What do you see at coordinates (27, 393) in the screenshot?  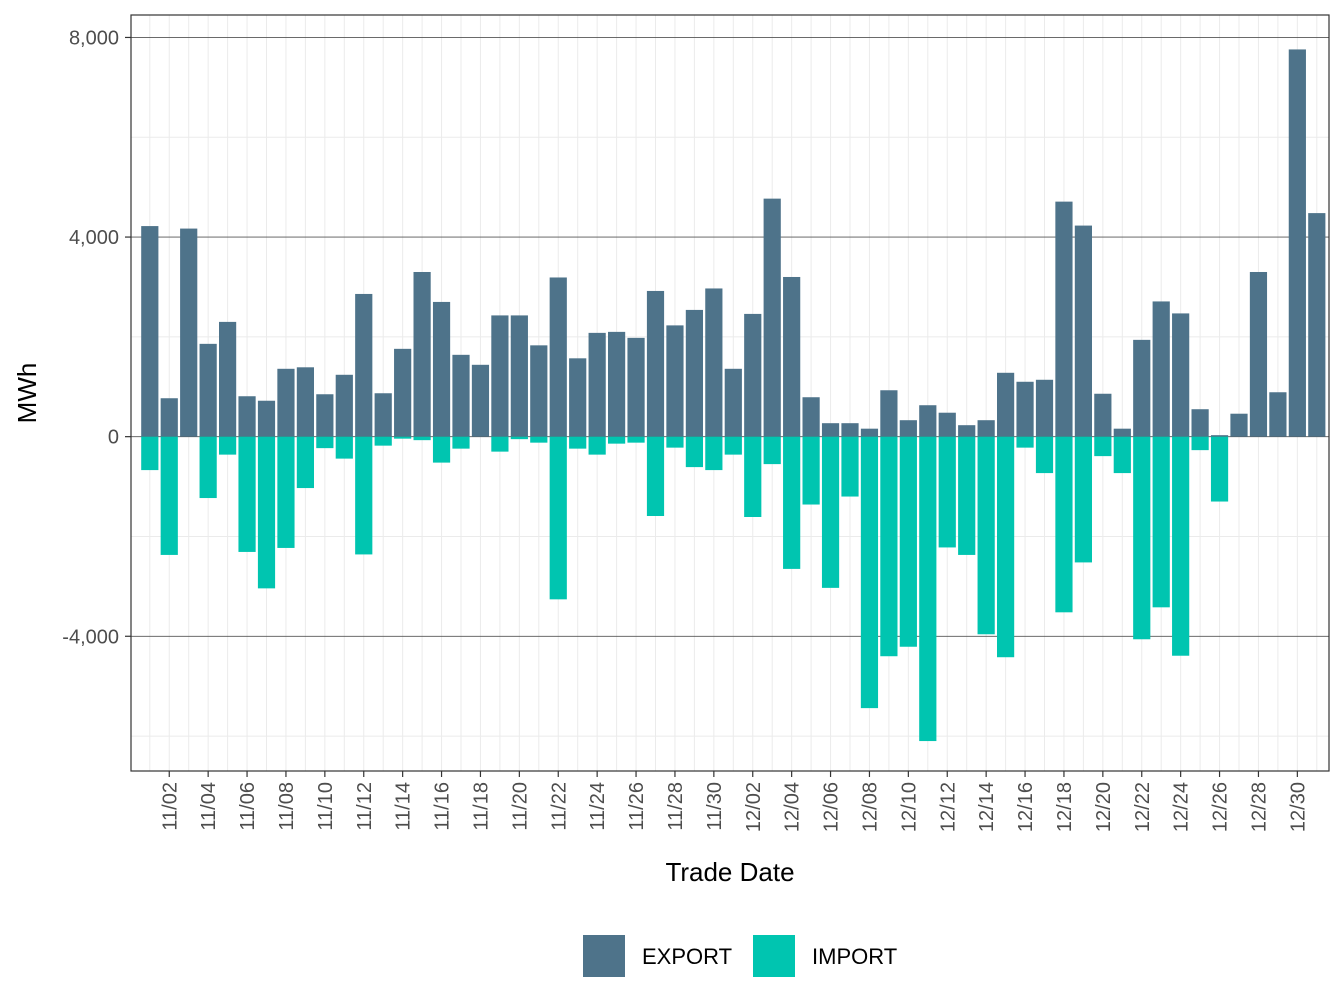 I see `y-axis-title: MWh` at bounding box center [27, 393].